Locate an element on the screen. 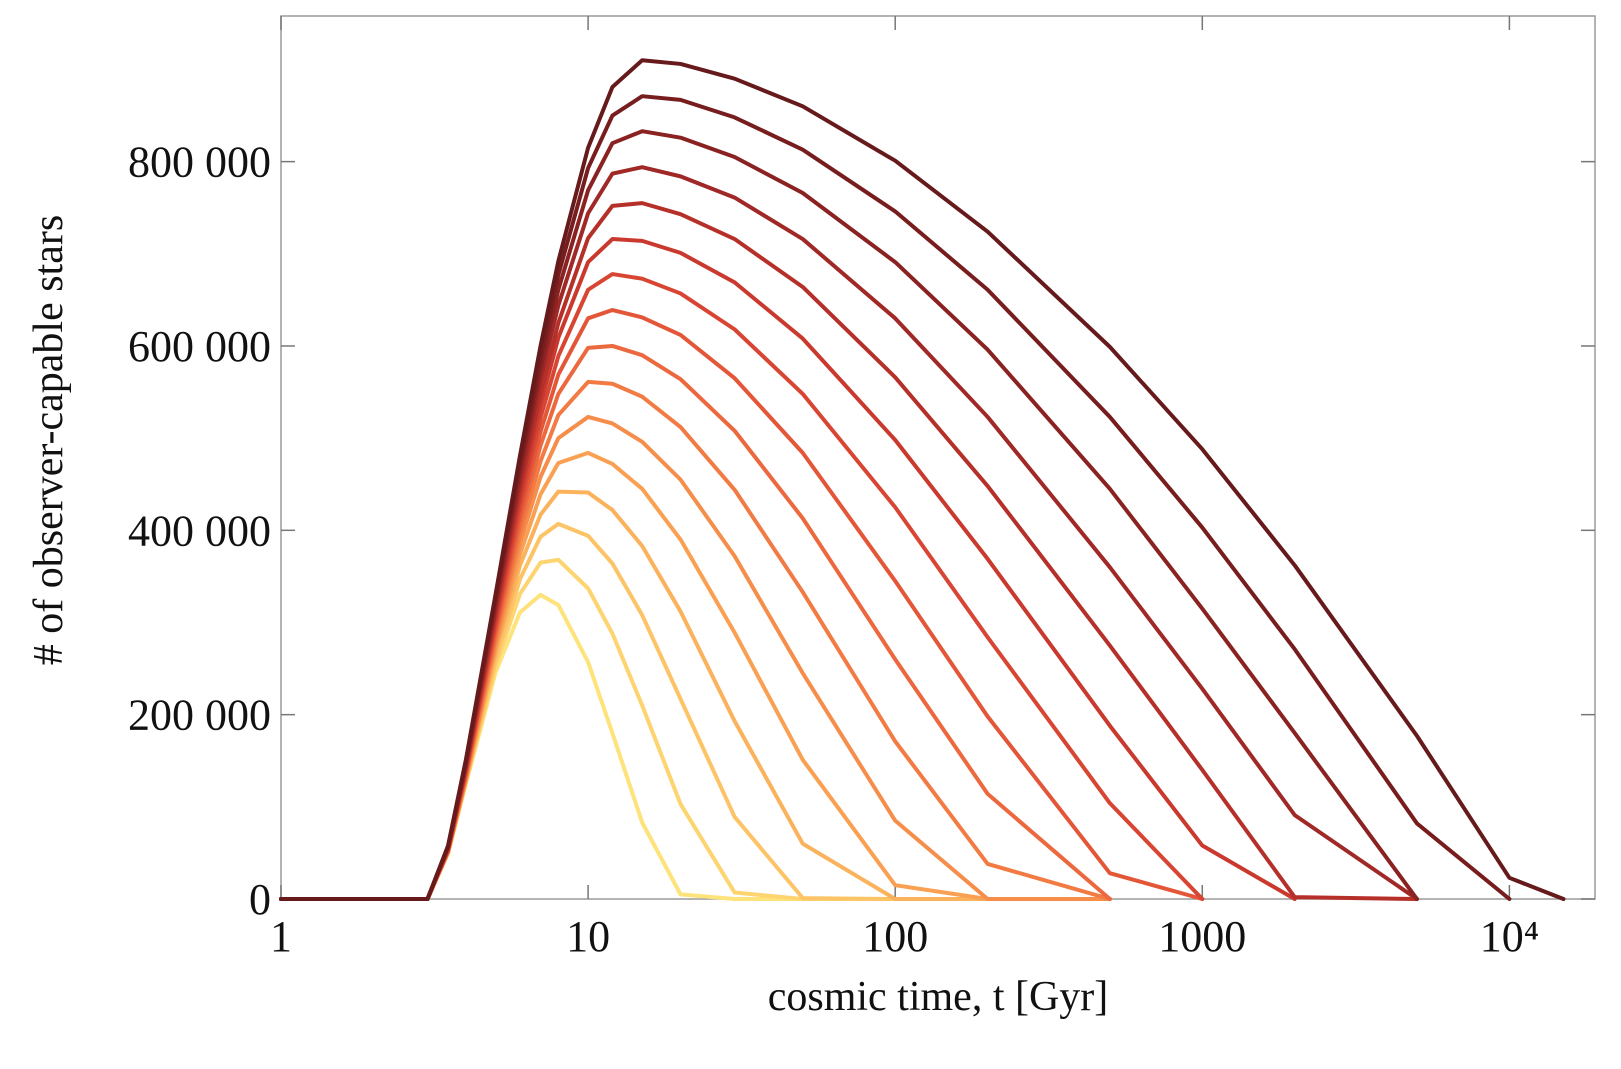 Image resolution: width=1621 pixels, height=1069 pixels. y-tick-label: 0 is located at coordinates (260, 899).